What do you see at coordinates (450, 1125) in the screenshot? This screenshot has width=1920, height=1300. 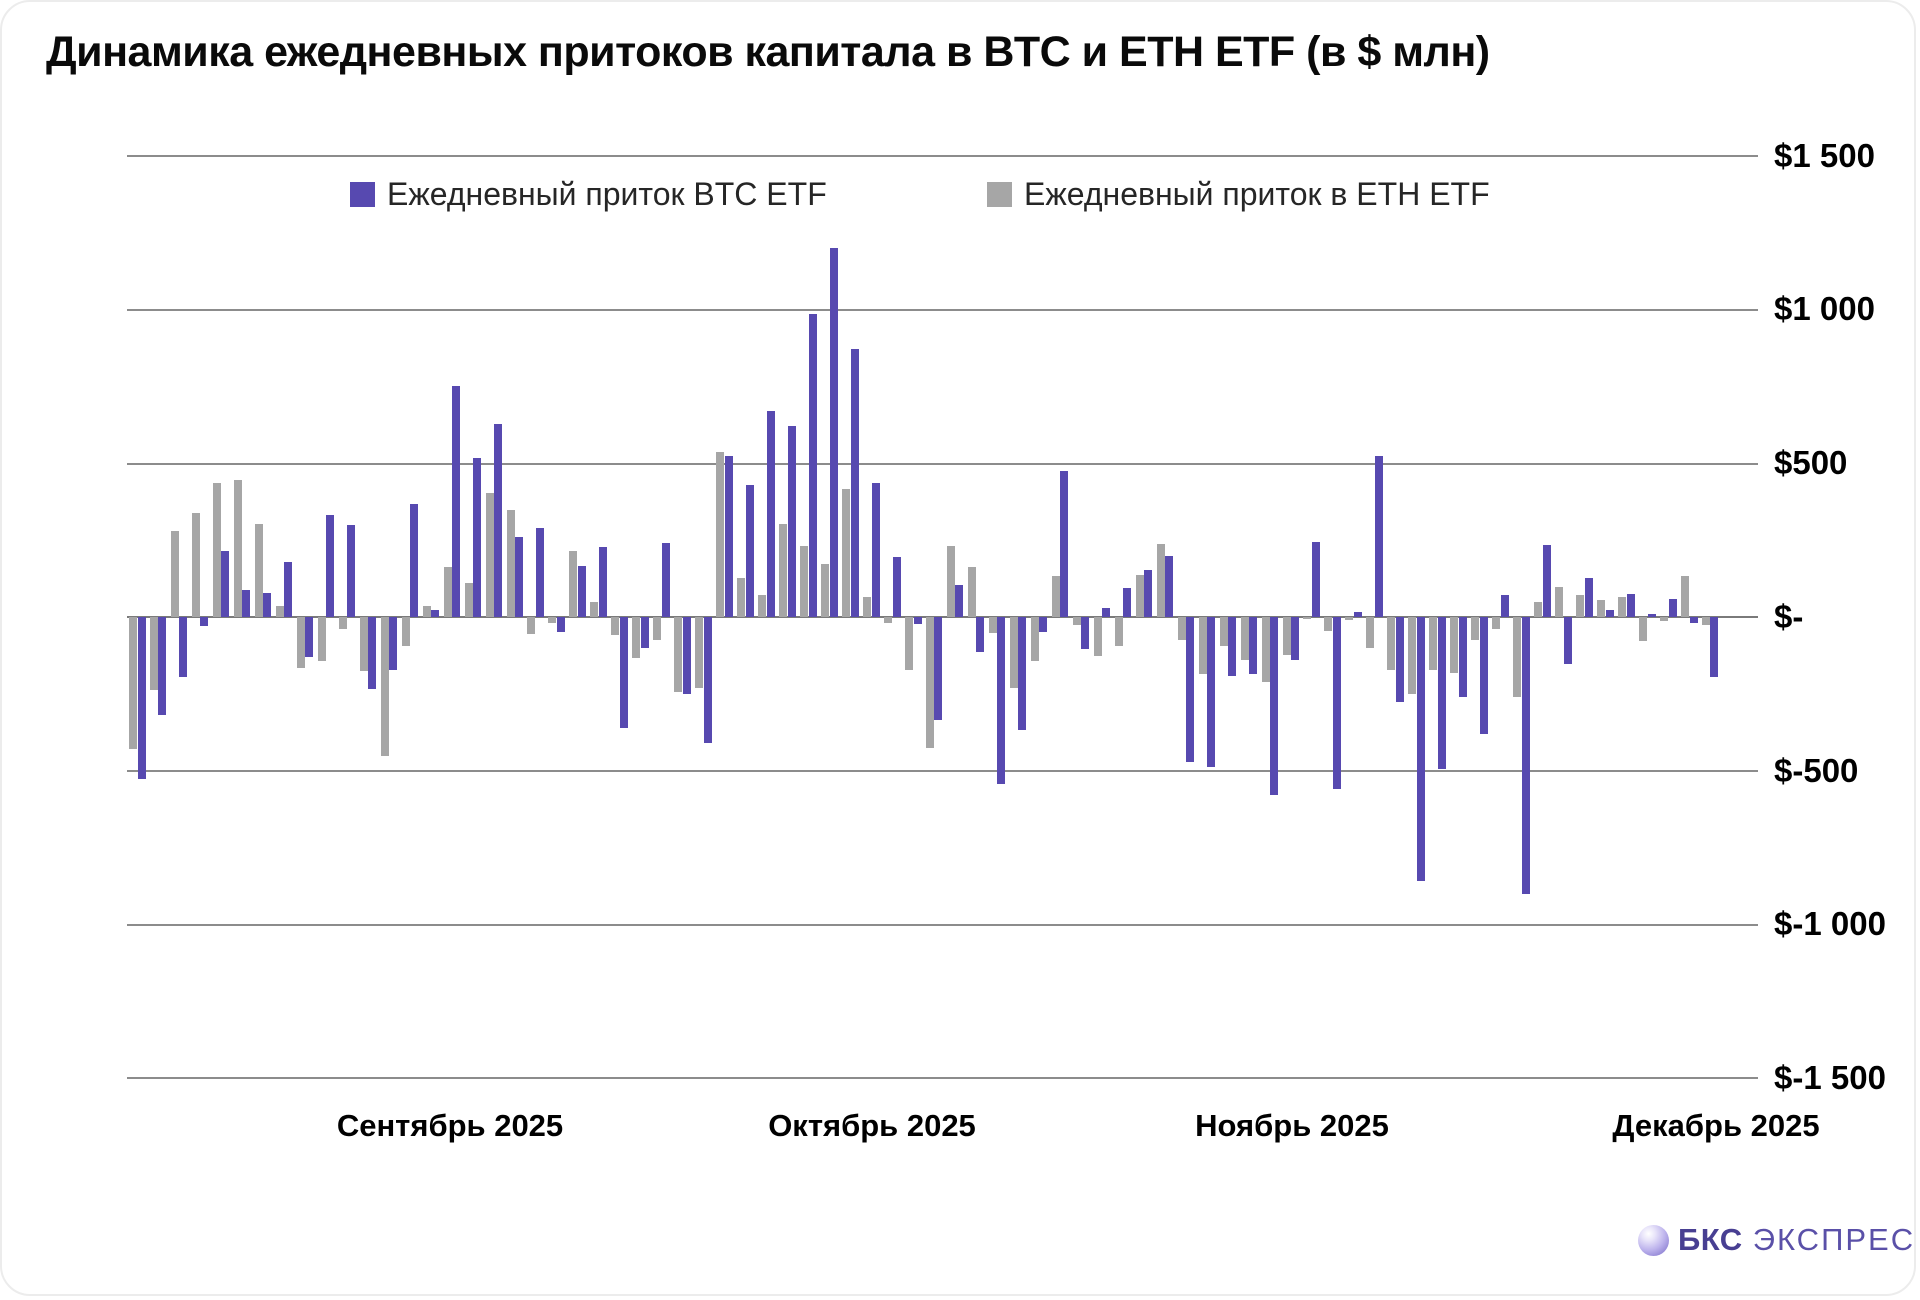 I see `x-label-september: Сентябрь 2025` at bounding box center [450, 1125].